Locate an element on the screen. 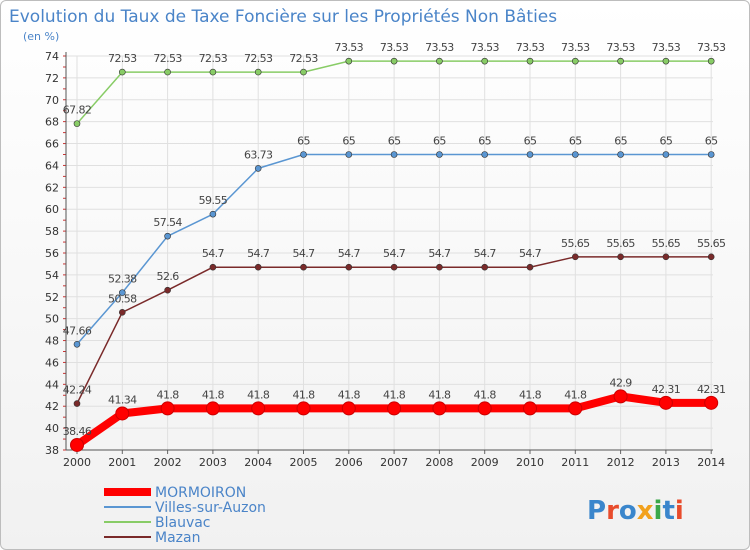 This screenshot has width=750, height=550. data-label-villes-sur-auzon: 47.66 is located at coordinates (77, 330).